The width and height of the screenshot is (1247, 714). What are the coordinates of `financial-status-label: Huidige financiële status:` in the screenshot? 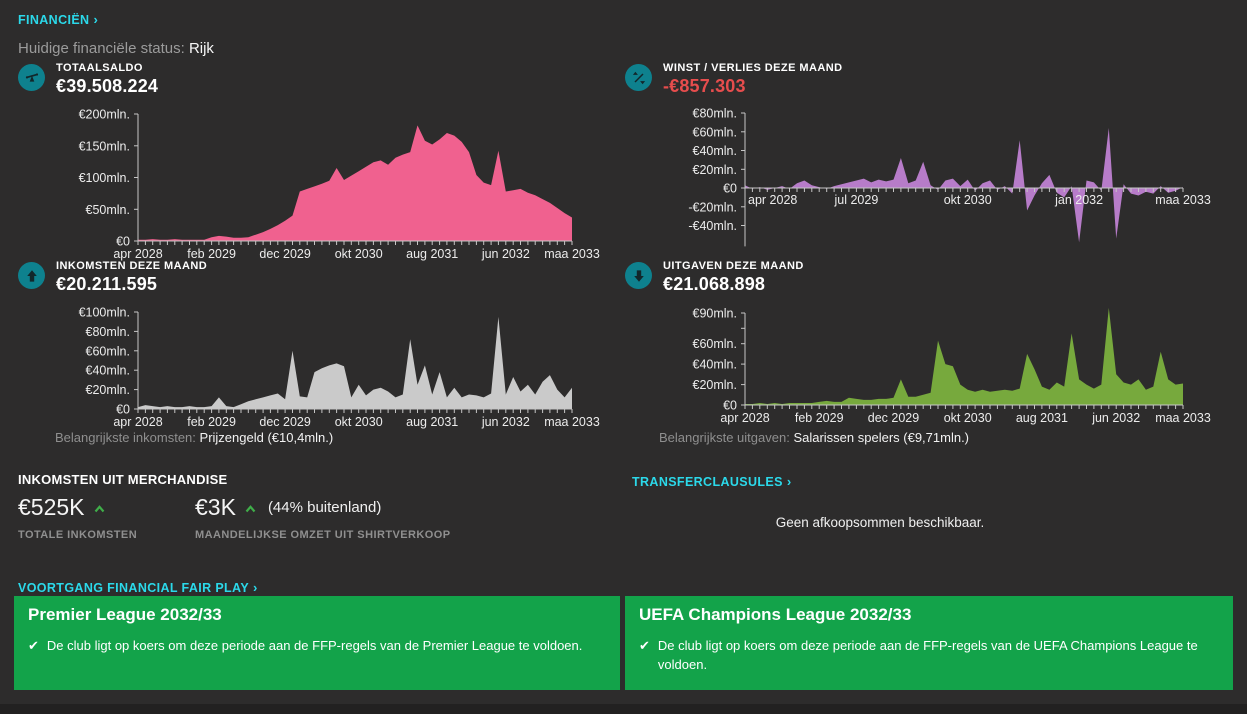 It's located at (101, 48).